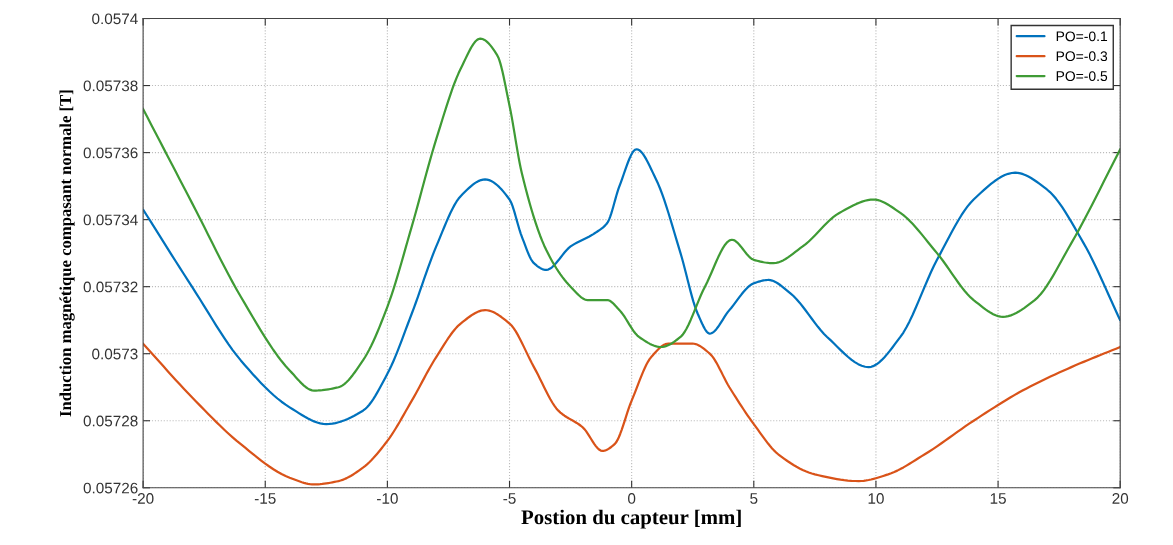  What do you see at coordinates (1082, 56) in the screenshot?
I see `legend-label: PO=-0.3` at bounding box center [1082, 56].